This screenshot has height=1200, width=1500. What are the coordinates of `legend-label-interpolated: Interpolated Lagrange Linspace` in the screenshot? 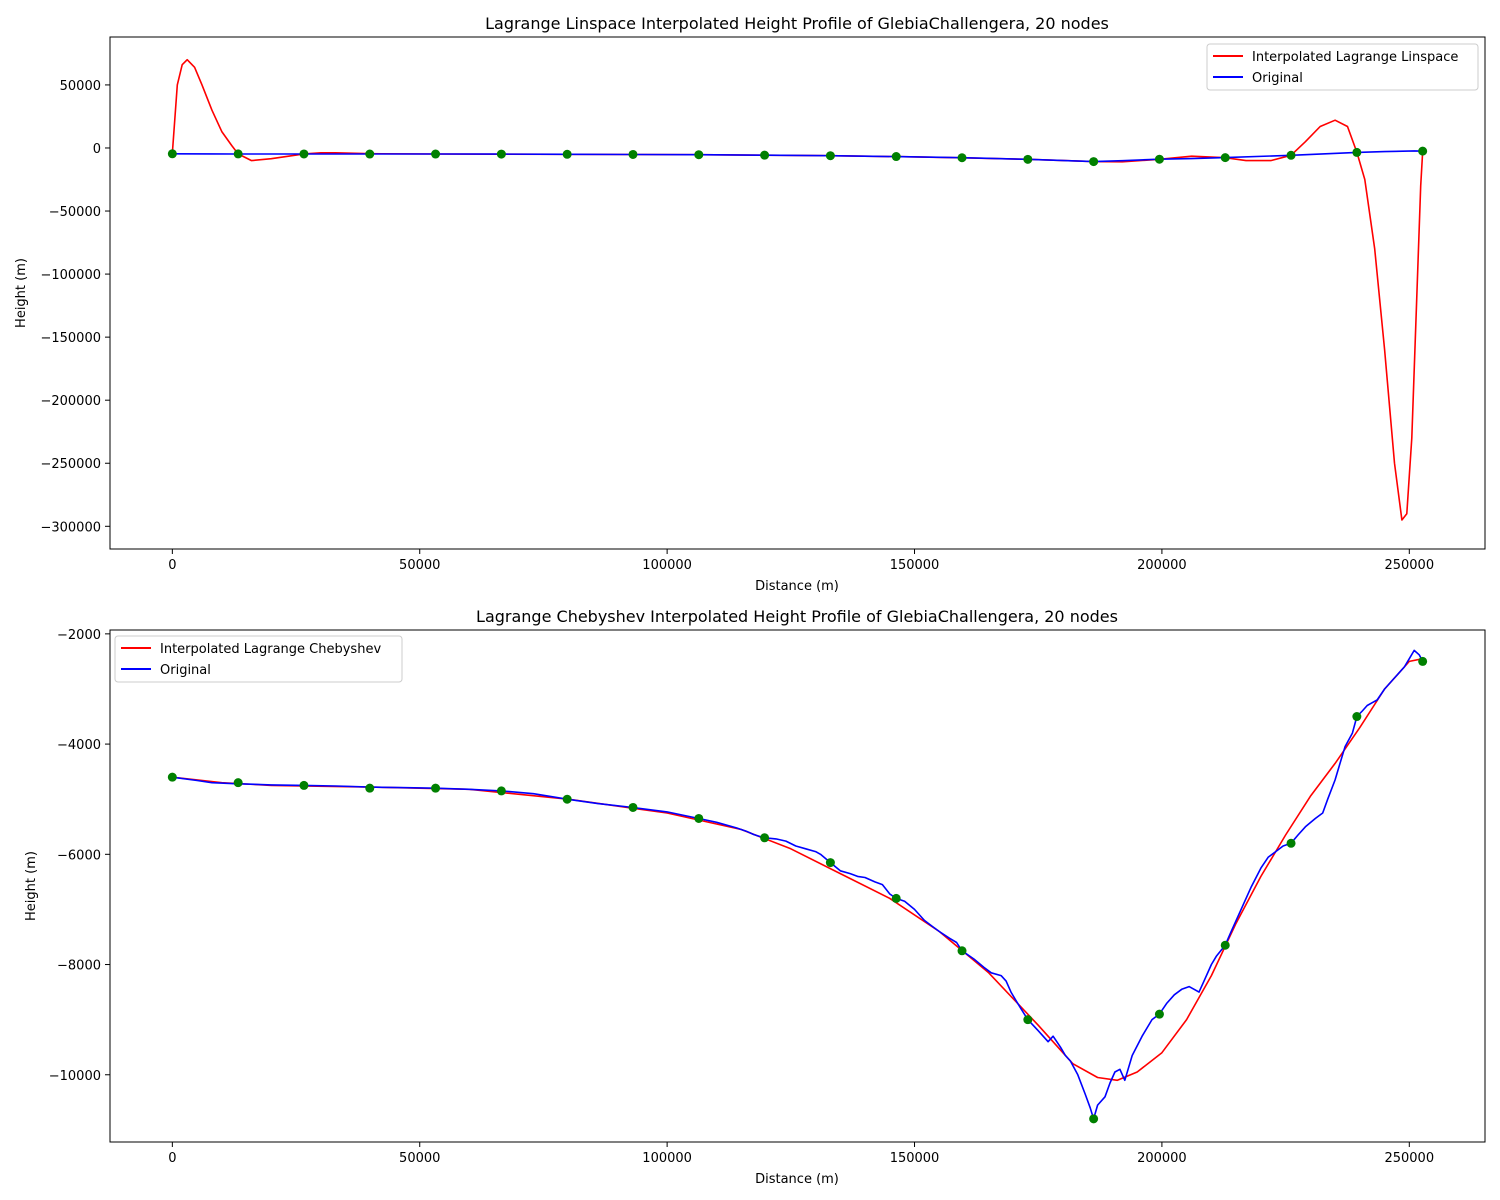 It's located at (1355, 57).